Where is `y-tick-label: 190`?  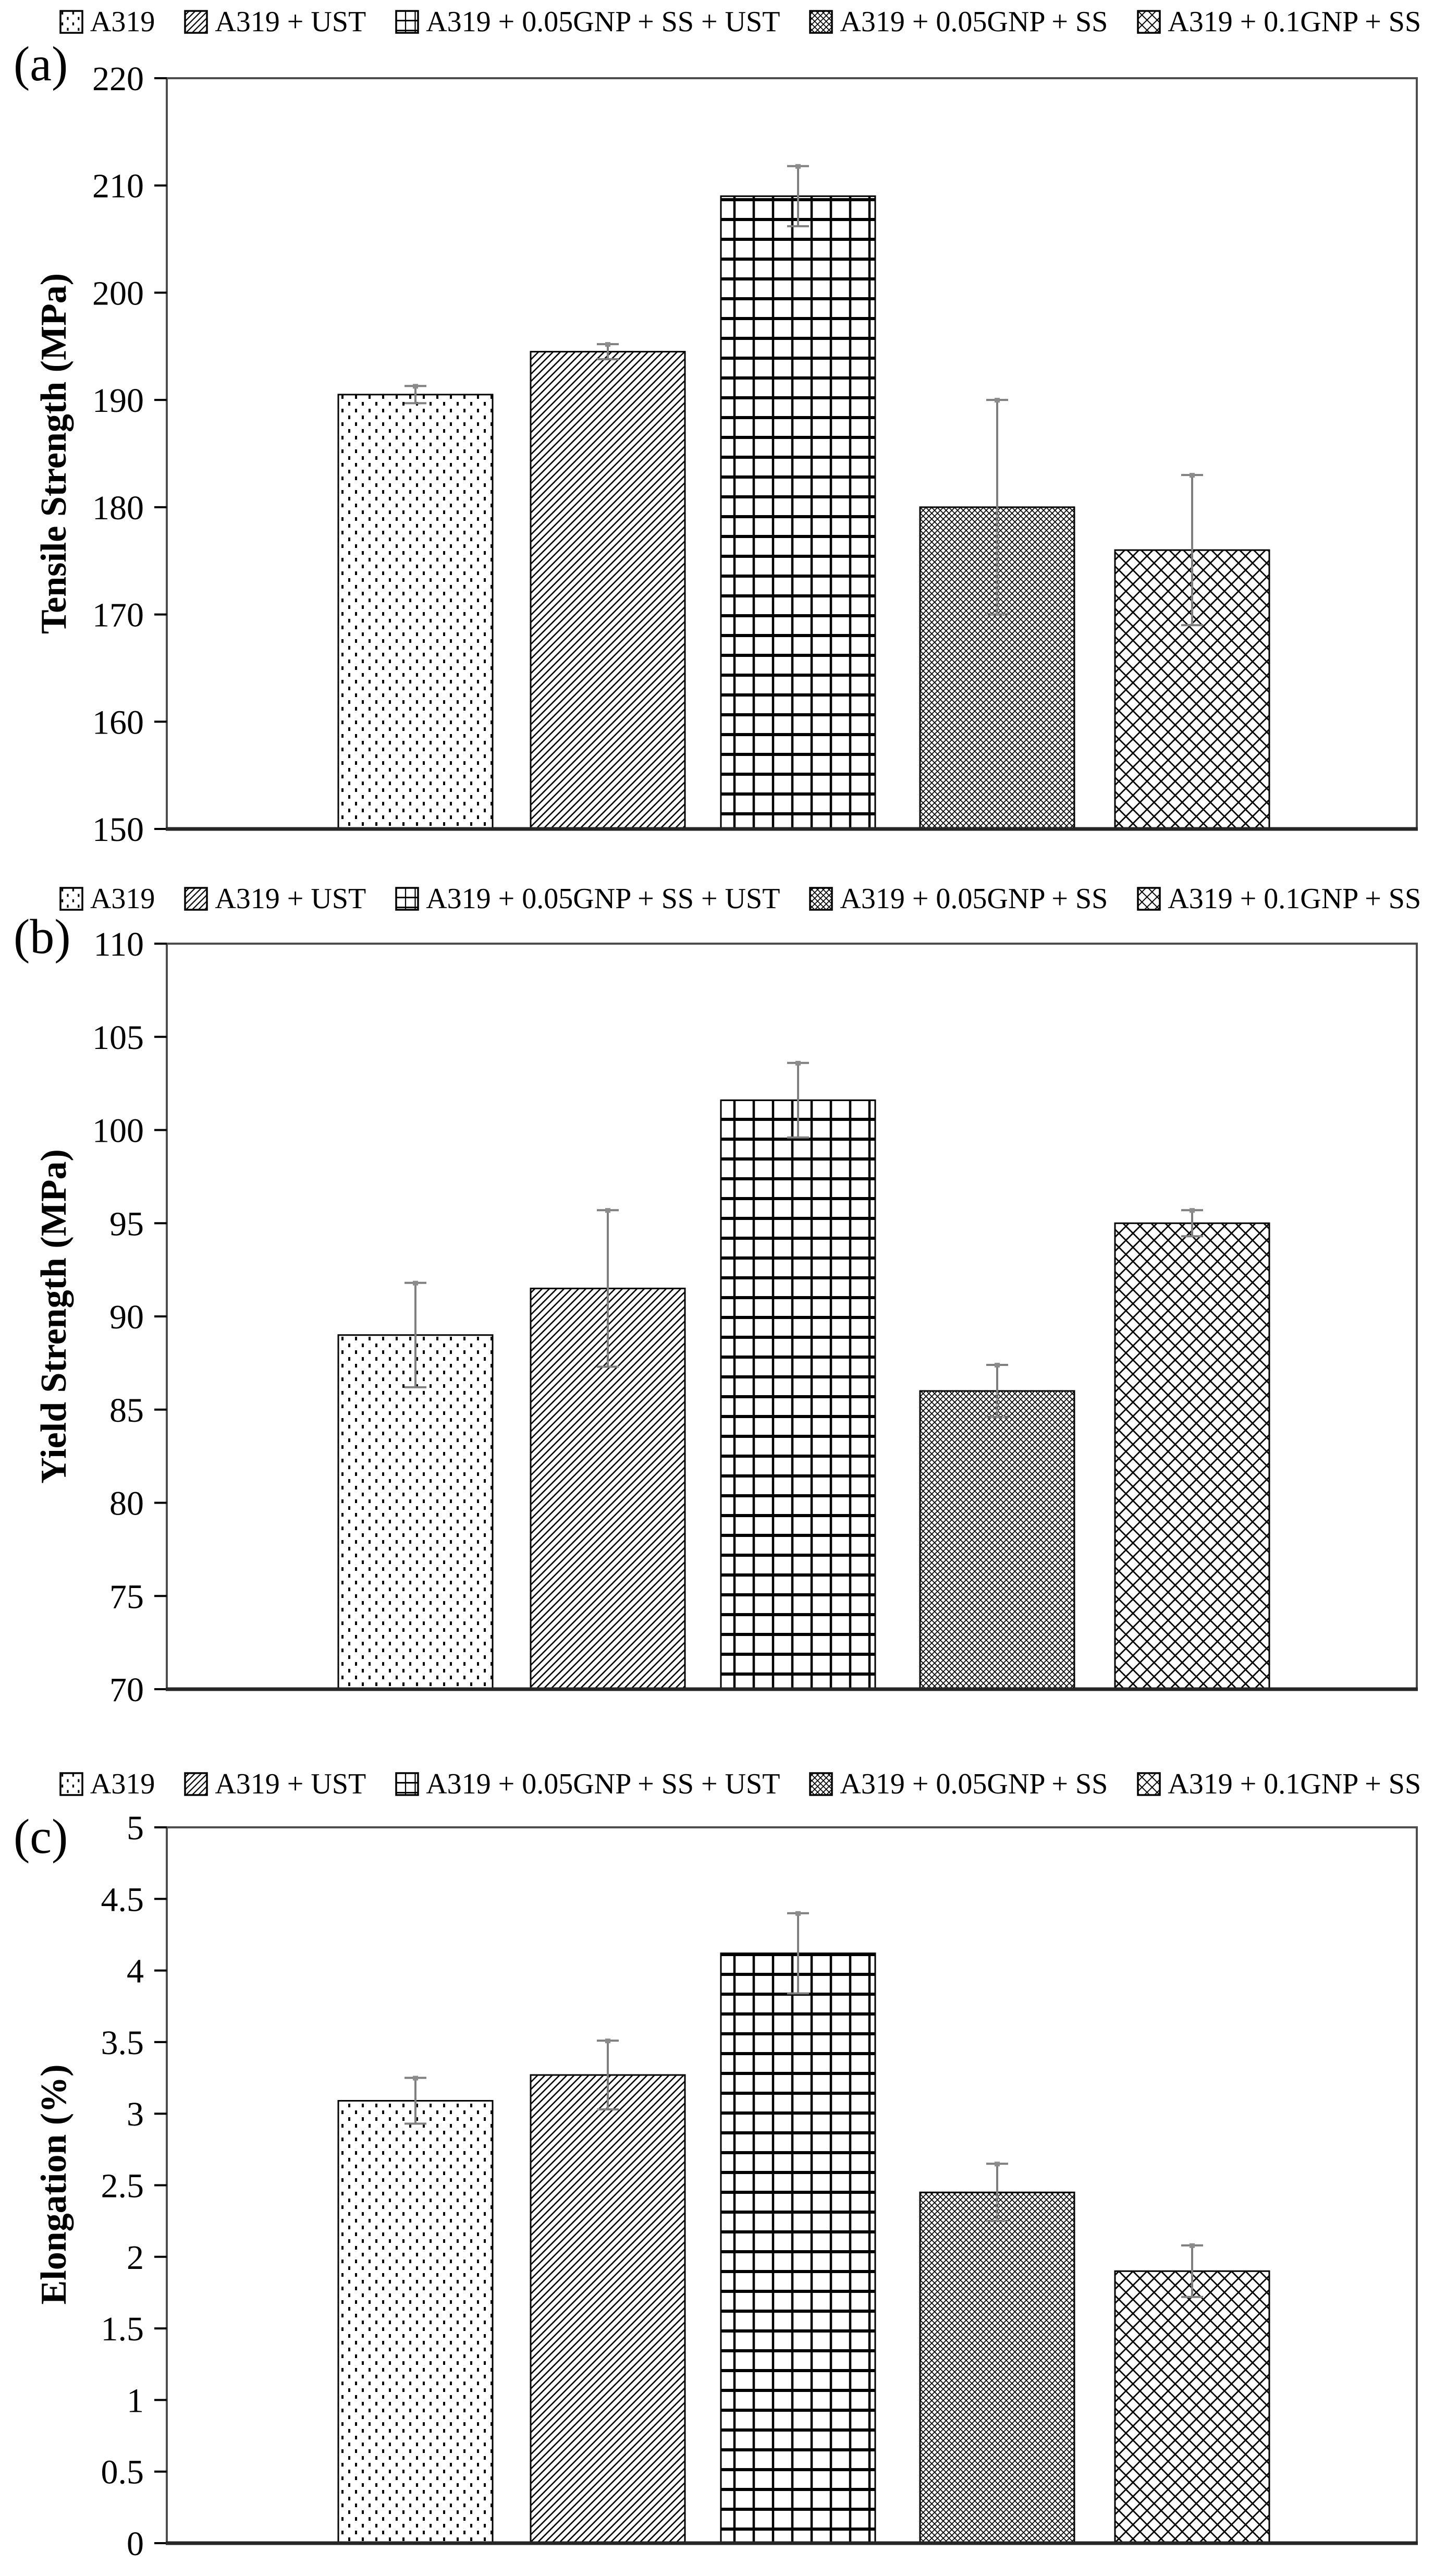 y-tick-label: 190 is located at coordinates (118, 401).